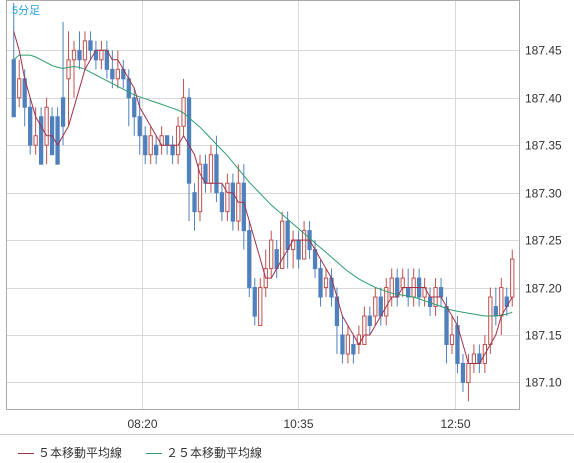 The image size is (574, 463). I want to click on y-tick-label: 187.40, so click(543, 99).